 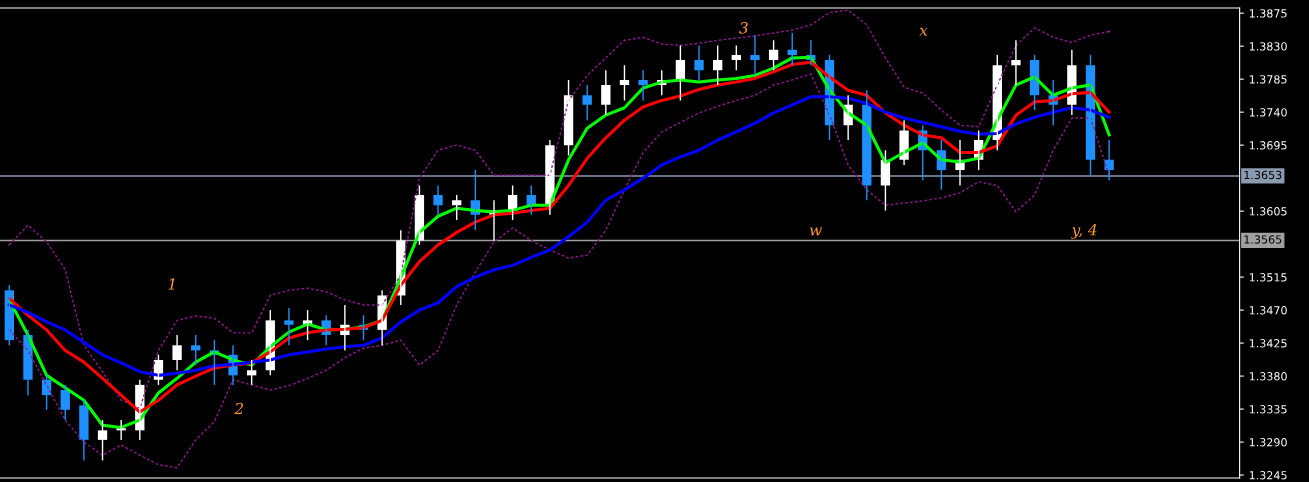 What do you see at coordinates (1268, 79) in the screenshot?
I see `y-tick-label: 1.3785` at bounding box center [1268, 79].